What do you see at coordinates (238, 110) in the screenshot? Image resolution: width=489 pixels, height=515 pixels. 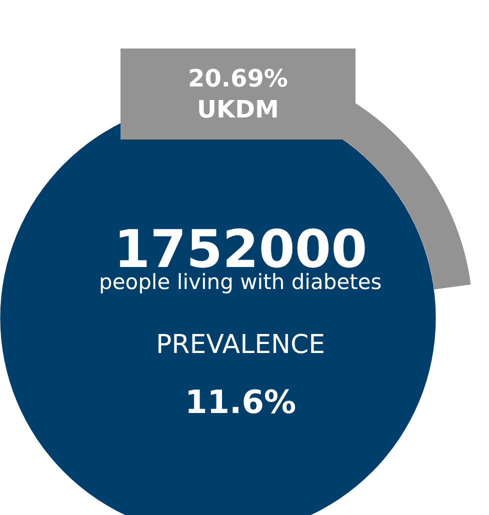 I see `slice-label: UKDM` at bounding box center [238, 110].